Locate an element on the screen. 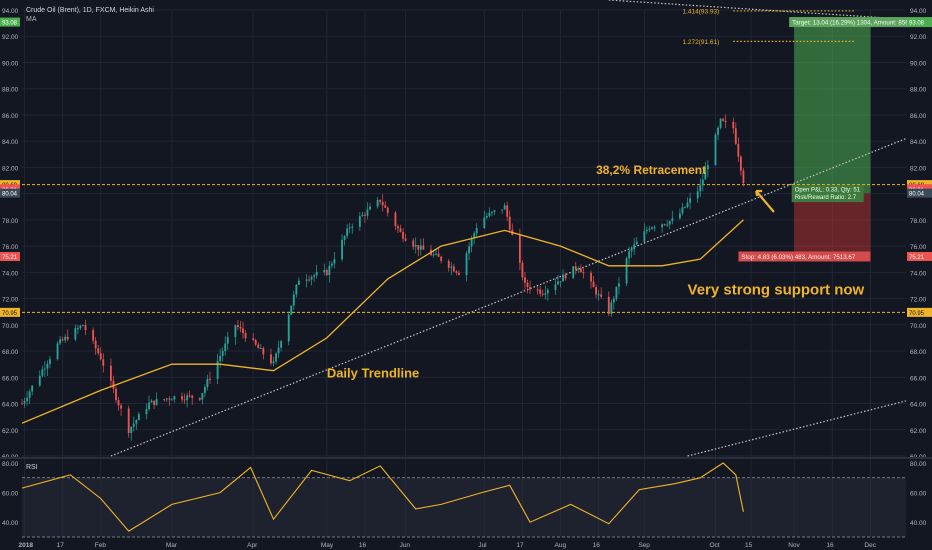 The image size is (932, 550). y-tick-label: 70.00 is located at coordinates (918, 326).